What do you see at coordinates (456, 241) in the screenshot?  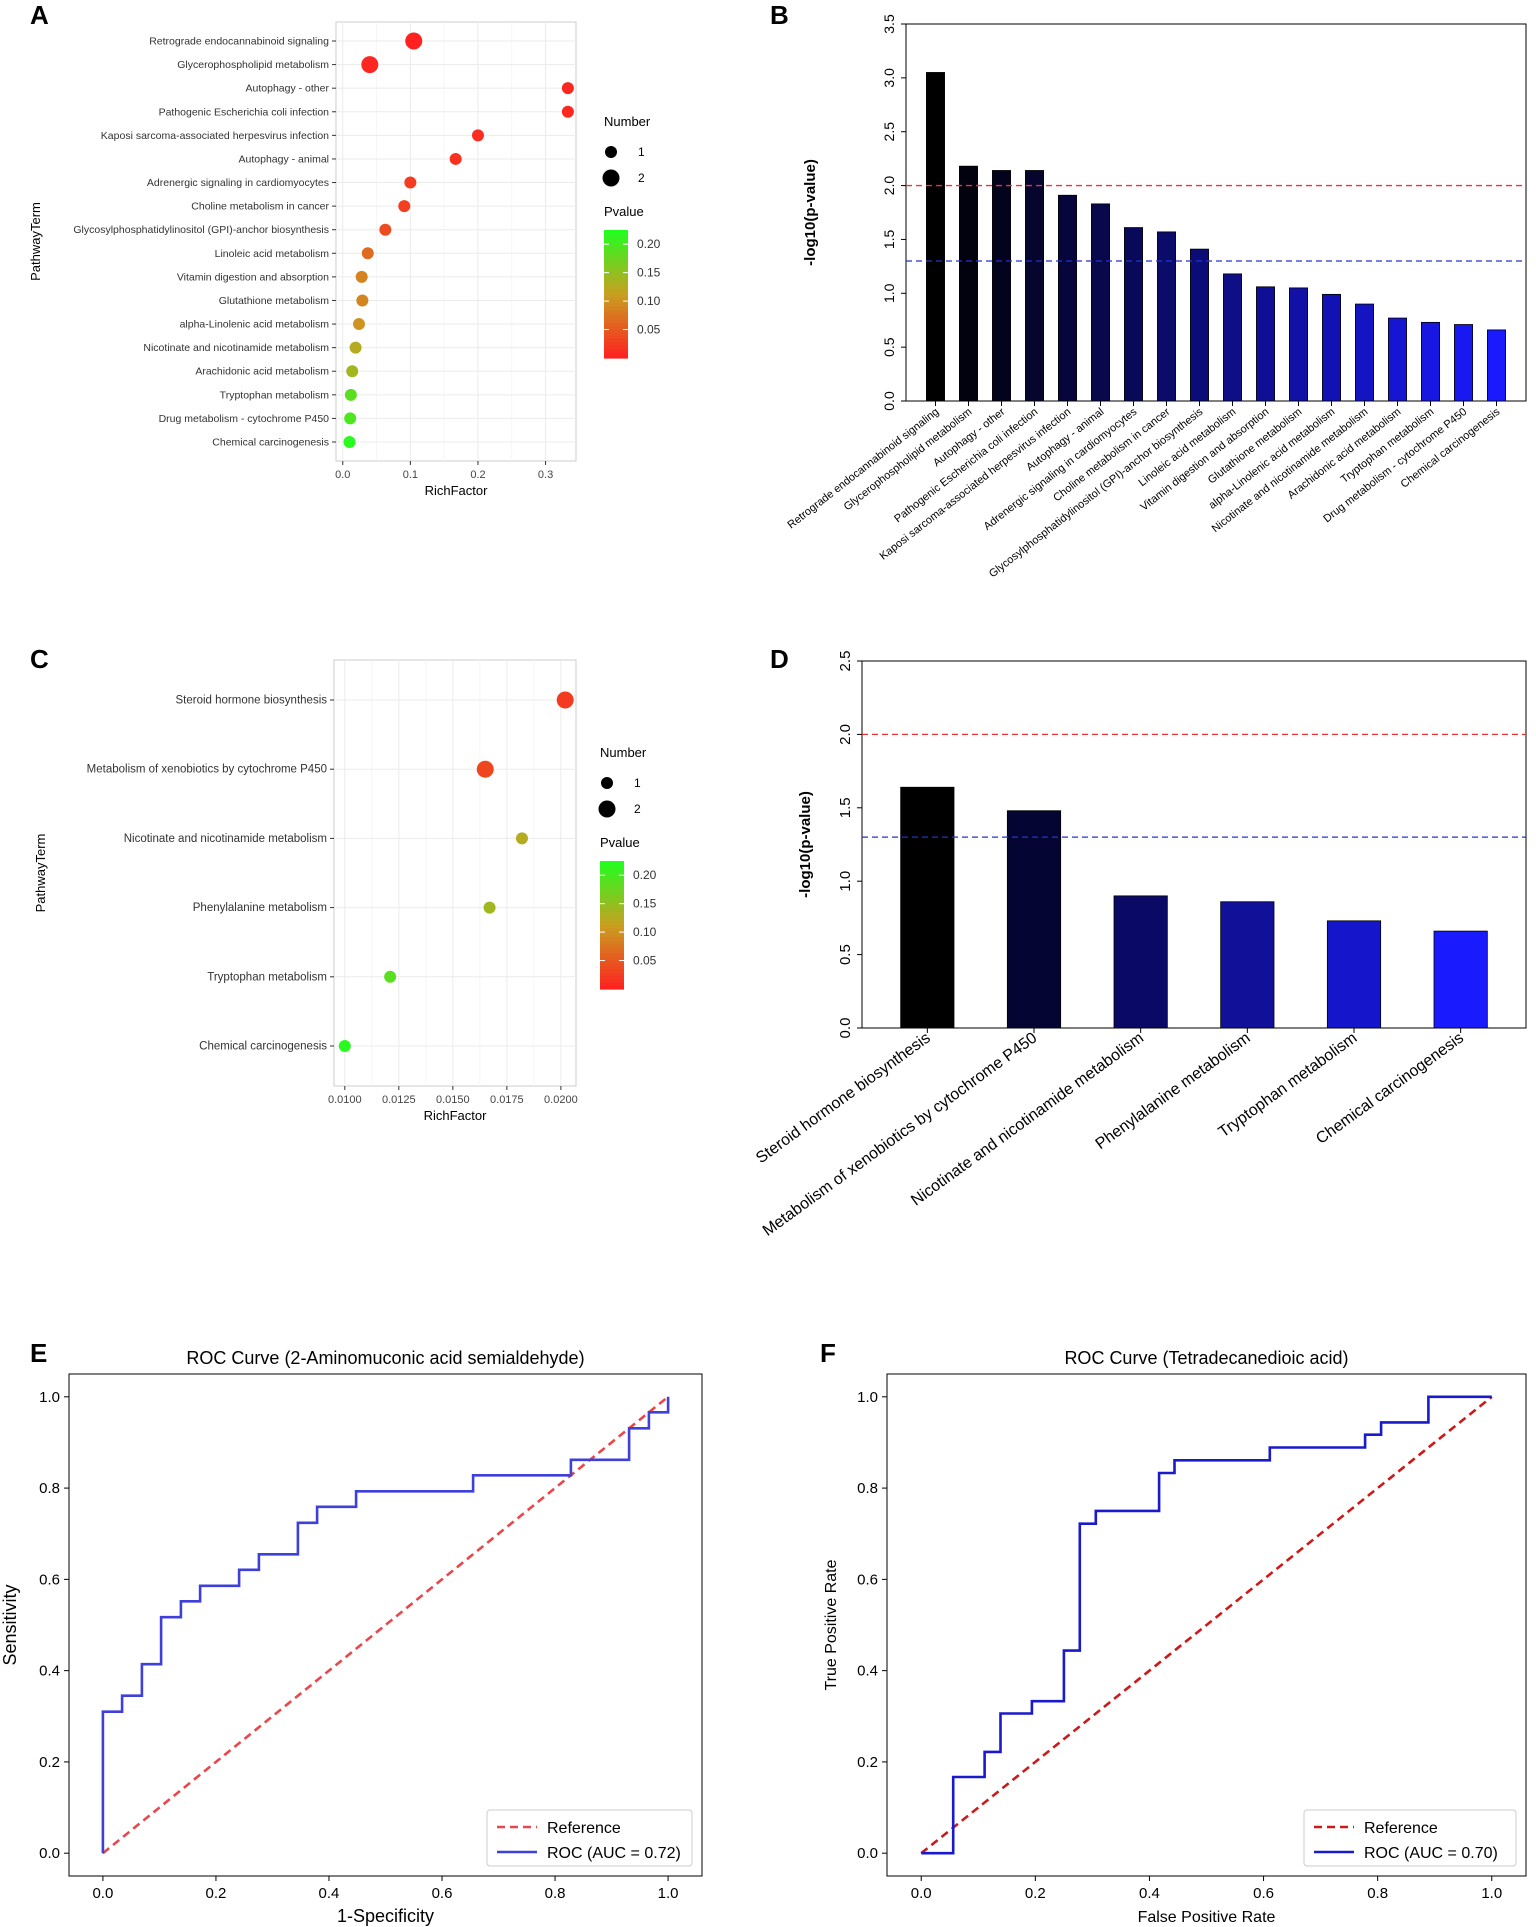 I see `plot-area` at bounding box center [456, 241].